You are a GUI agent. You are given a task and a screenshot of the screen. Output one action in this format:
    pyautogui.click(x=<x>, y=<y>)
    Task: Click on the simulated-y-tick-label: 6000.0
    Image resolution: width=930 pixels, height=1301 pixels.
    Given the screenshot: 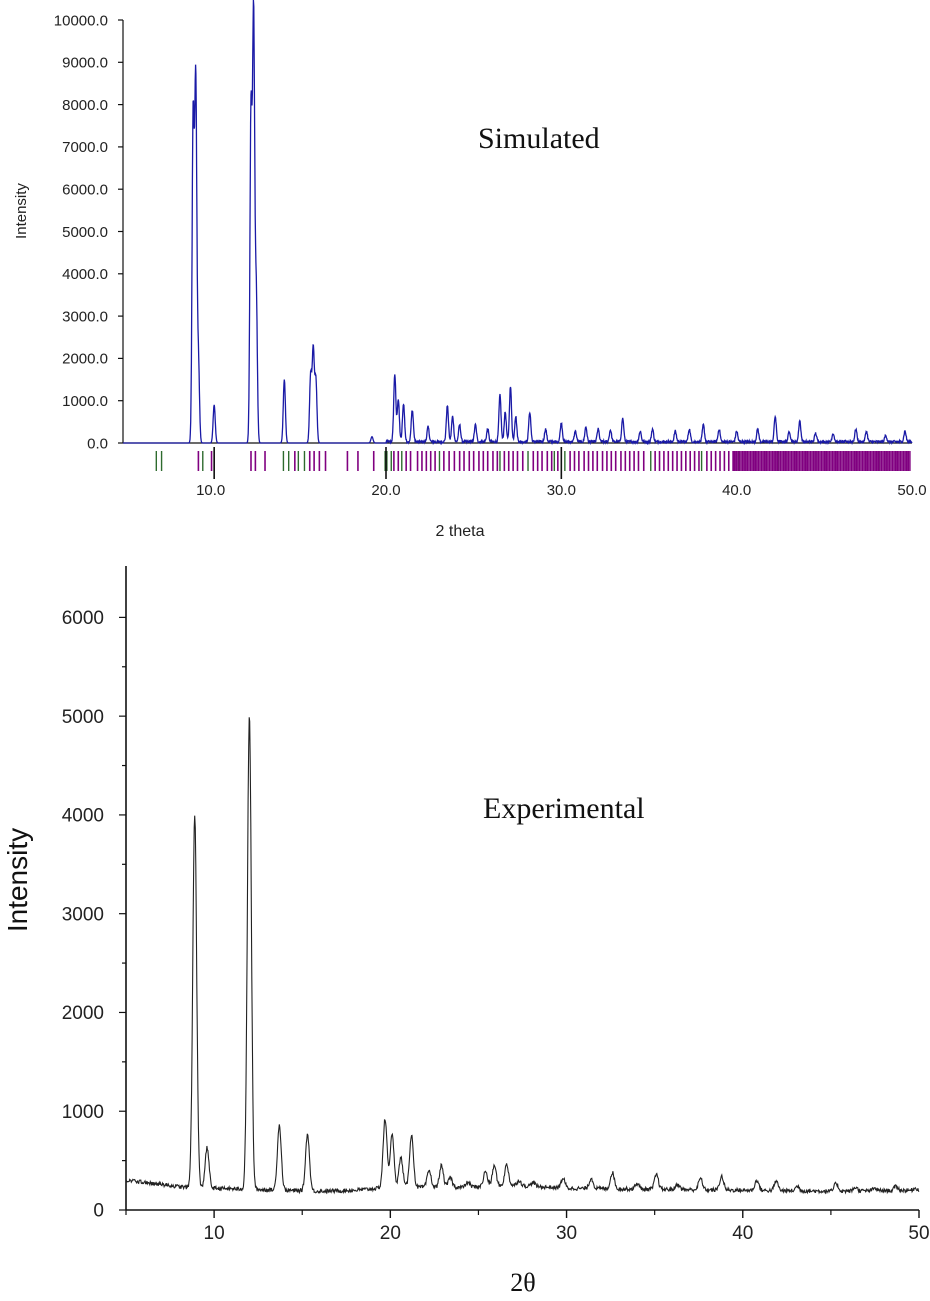 What is the action you would take?
    pyautogui.click(x=85, y=189)
    